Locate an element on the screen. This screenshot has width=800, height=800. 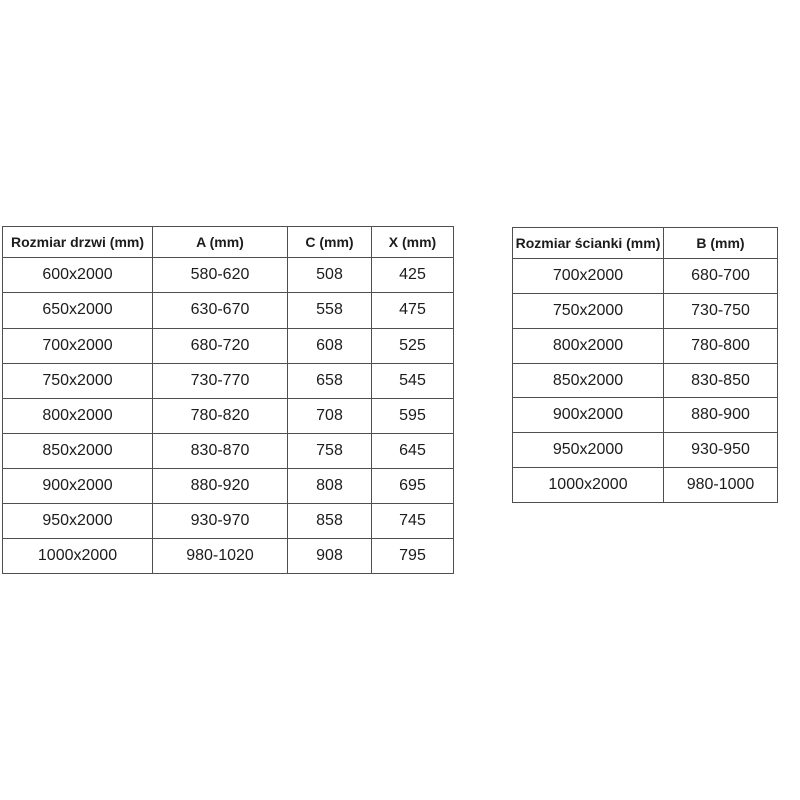
column-header: Rozmiar drzwi (mm) is located at coordinates (77, 242).